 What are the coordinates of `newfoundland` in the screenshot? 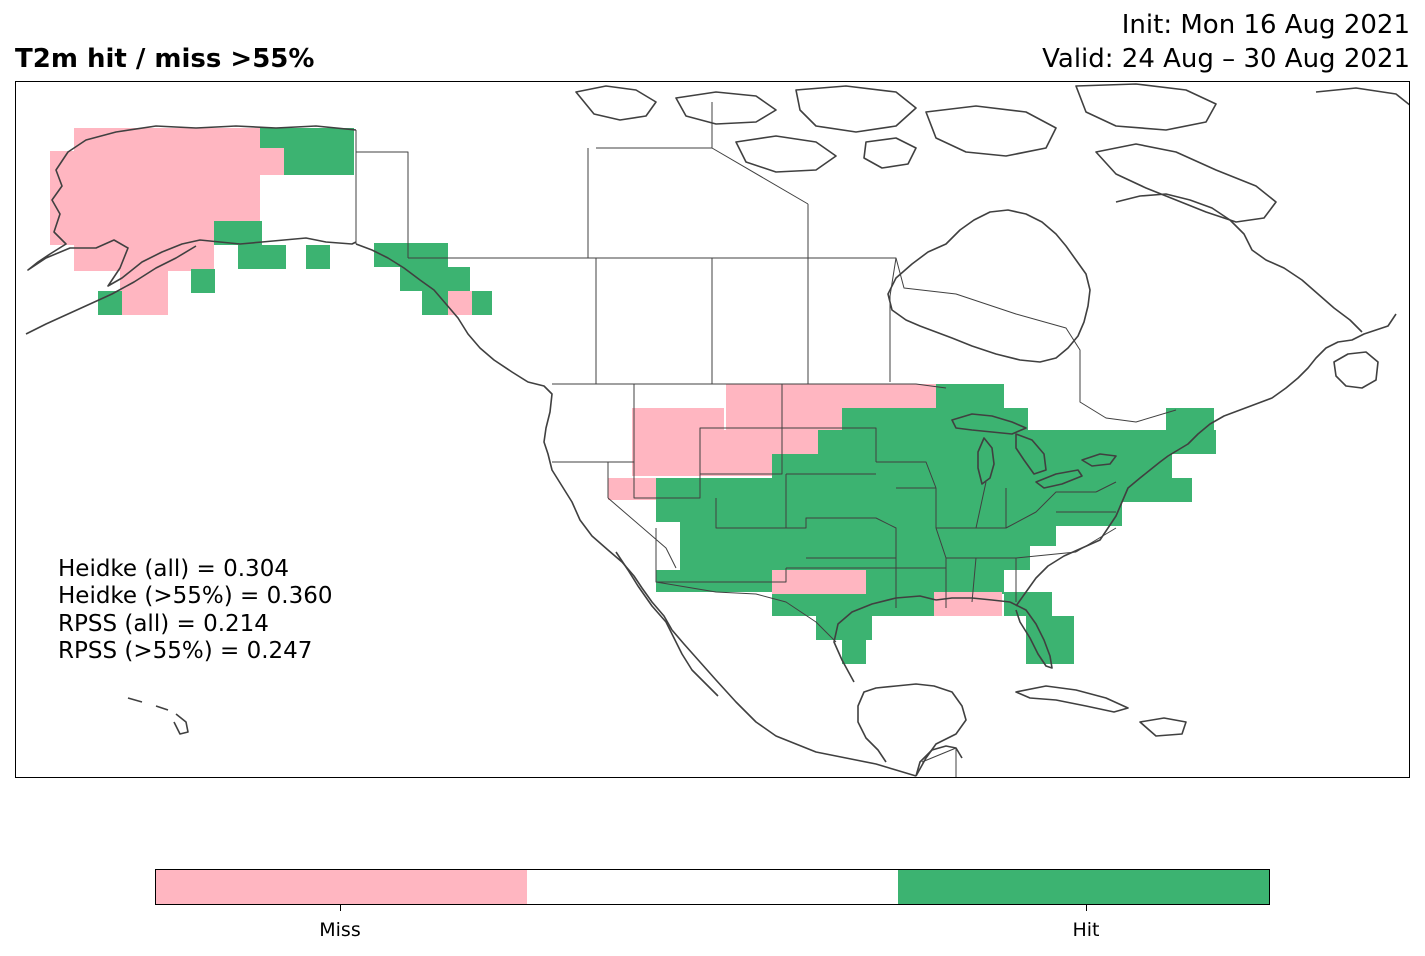 It's located at (1356, 370).